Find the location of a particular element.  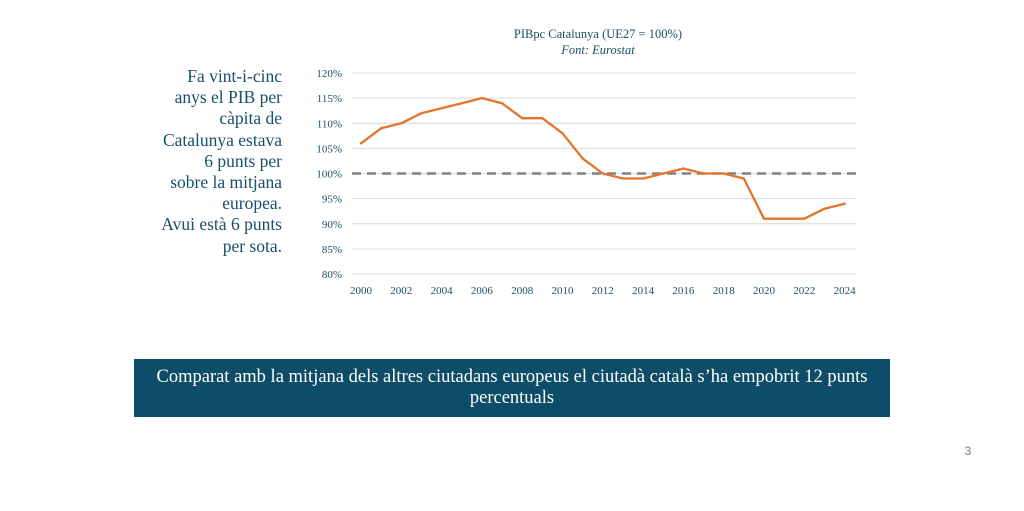

x-tick-label: 2018 is located at coordinates (724, 291).